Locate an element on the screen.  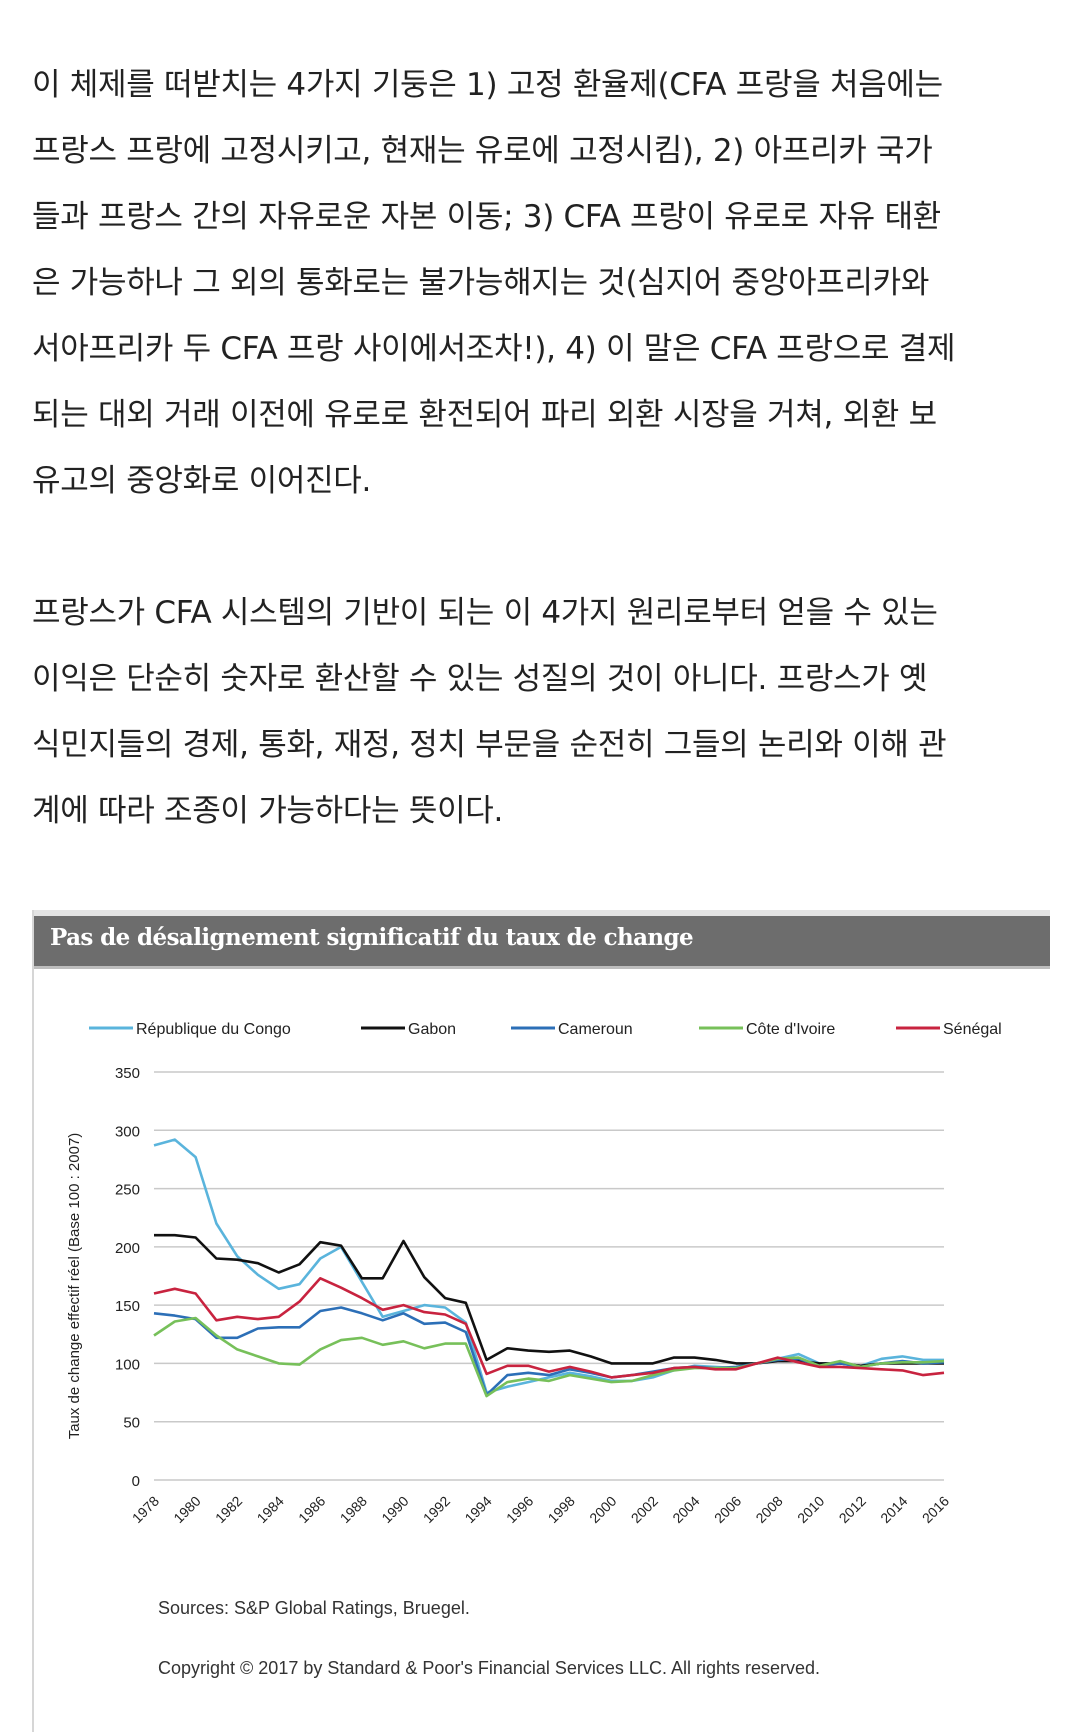
x-tick-label: 2008 is located at coordinates (768, 1509).